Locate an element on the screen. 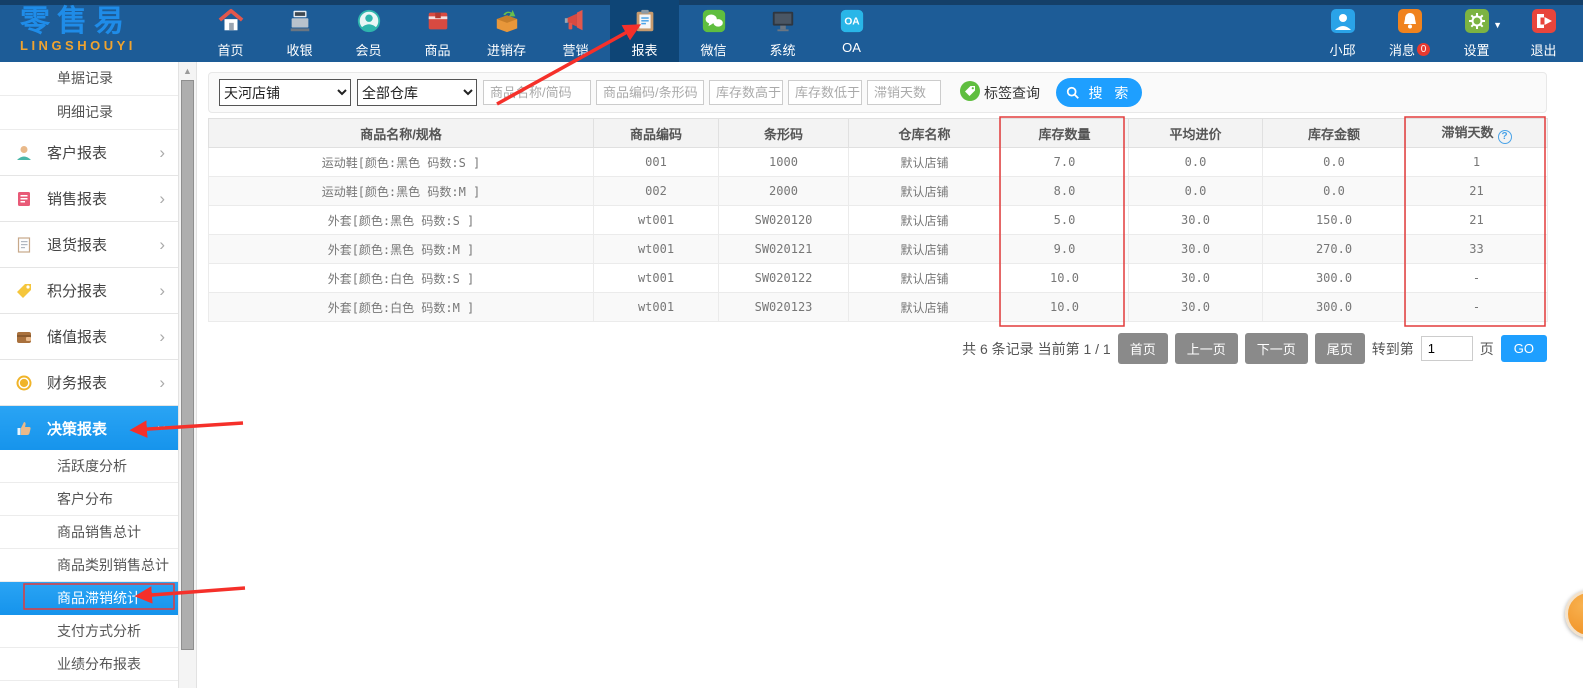 The height and width of the screenshot is (688, 1583). sidebar-item-payment-analysis: 支付方式分析 is located at coordinates (89, 631).